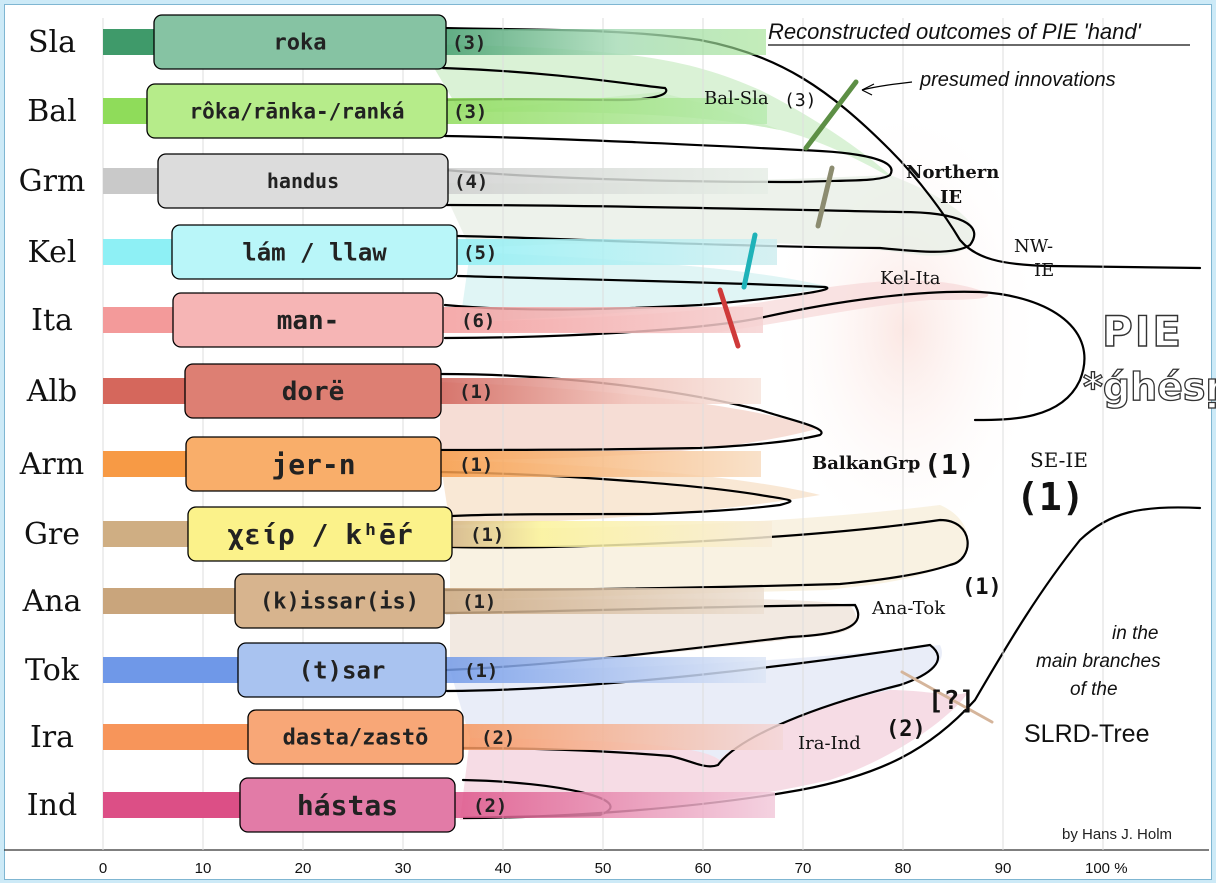  Describe the element at coordinates (52, 320) in the screenshot. I see `branch-code-label: Ita` at that location.